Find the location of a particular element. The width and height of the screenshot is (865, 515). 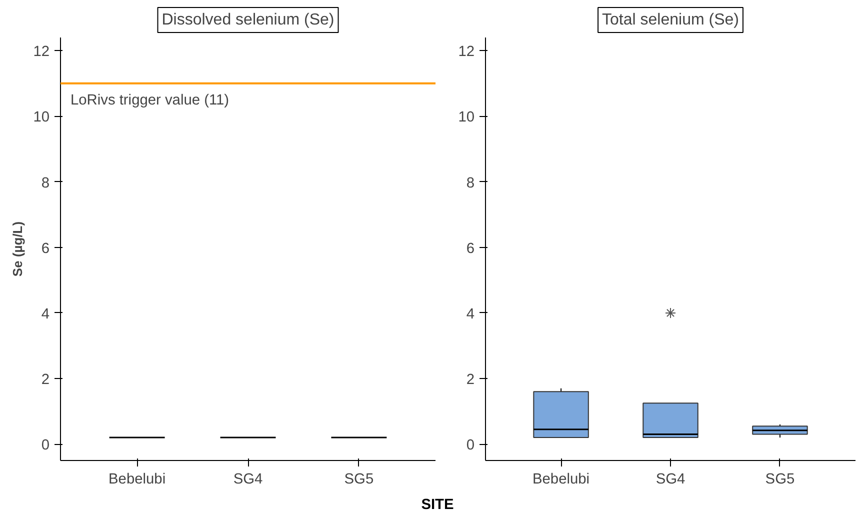

ref-line-label: LoRivs trigger value (11) is located at coordinates (150, 100).